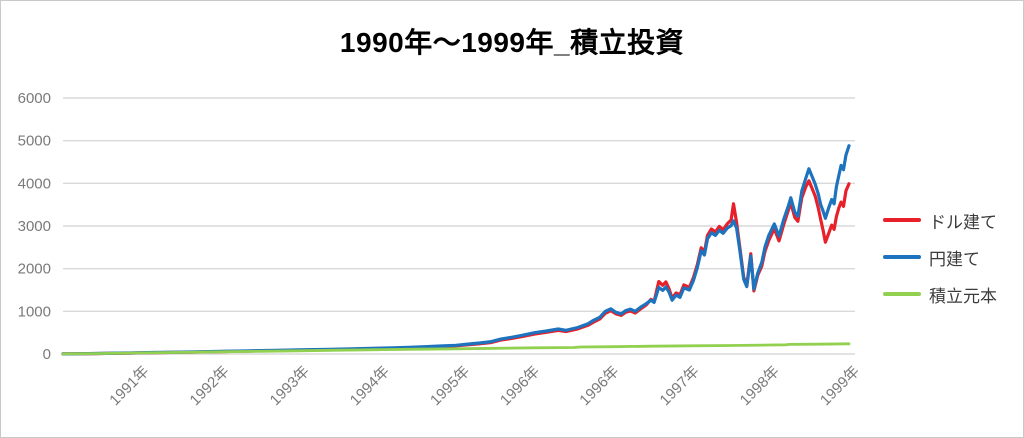  I want to click on x-tick-label: 1993年, so click(290, 386).